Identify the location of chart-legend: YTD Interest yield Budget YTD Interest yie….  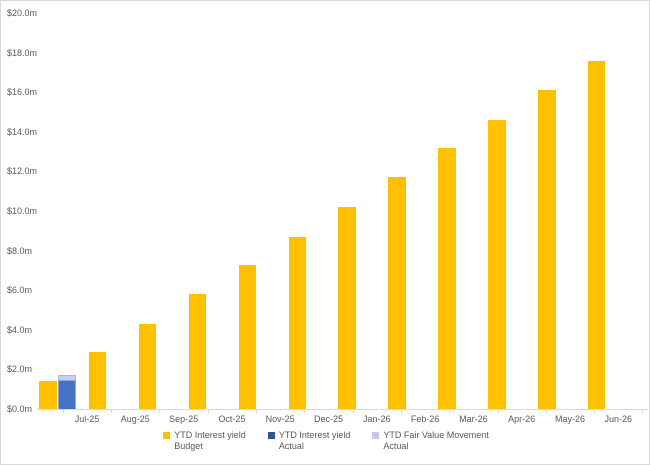
(325, 441).